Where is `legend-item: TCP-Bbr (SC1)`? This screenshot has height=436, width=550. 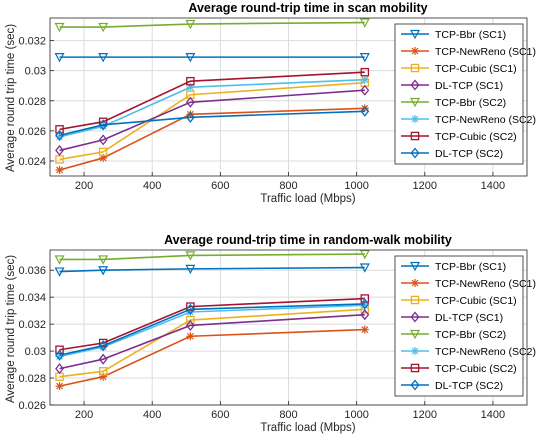
legend-item: TCP-Bbr (SC1) is located at coordinates (453, 267).